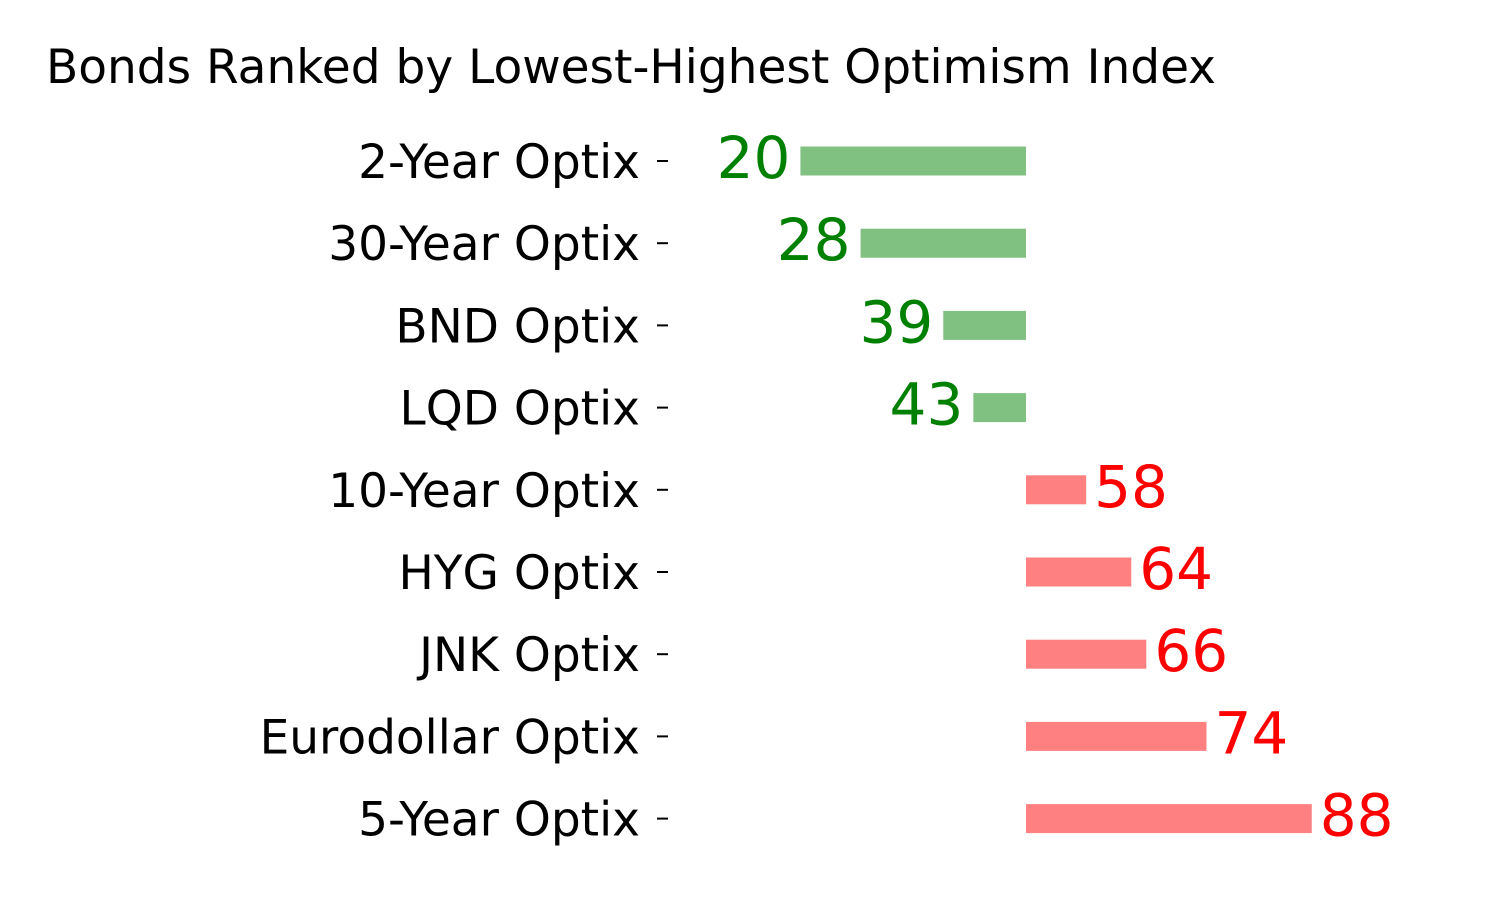 The height and width of the screenshot is (900, 1500). What do you see at coordinates (519, 573) in the screenshot?
I see `category-label: HYG Optix` at bounding box center [519, 573].